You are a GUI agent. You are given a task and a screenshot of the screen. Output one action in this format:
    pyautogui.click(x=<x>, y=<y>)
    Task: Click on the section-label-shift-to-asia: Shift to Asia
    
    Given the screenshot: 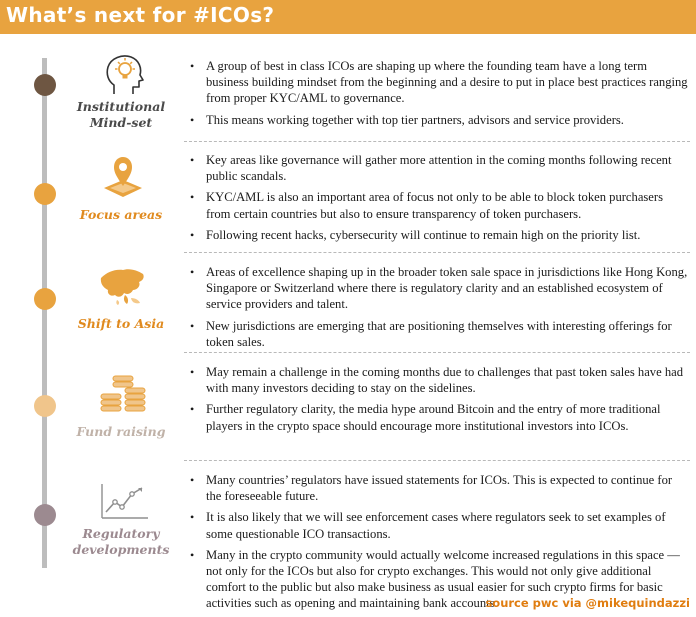 What is the action you would take?
    pyautogui.click(x=121, y=324)
    